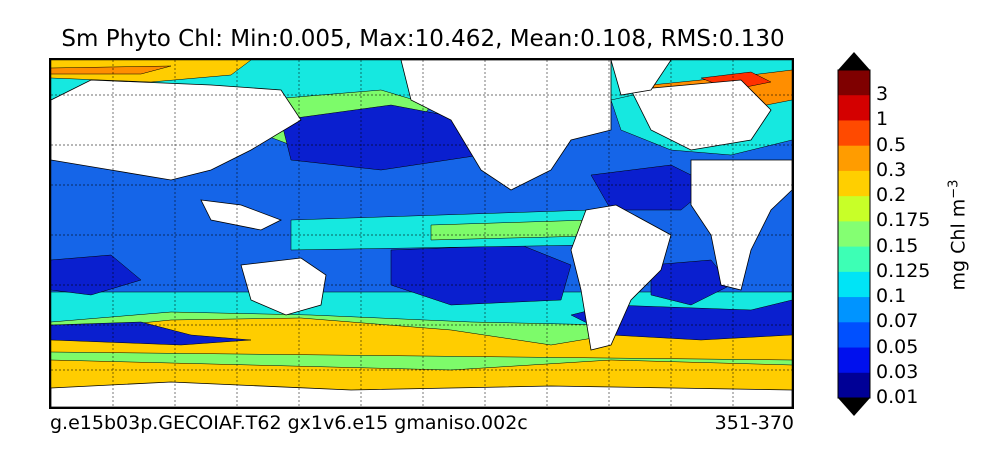 This screenshot has height=464, width=1002. What do you see at coordinates (882, 94) in the screenshot?
I see `colorbar-tick-label: 3` at bounding box center [882, 94].